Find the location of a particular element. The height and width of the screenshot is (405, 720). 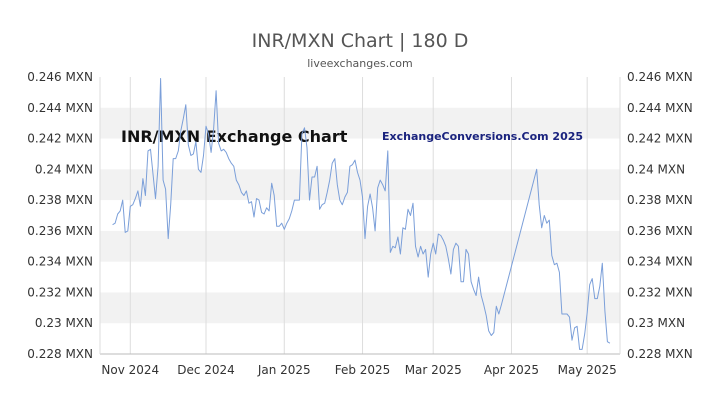

chart-title: INR/MXN Chart | 180 D is located at coordinates (360, 41).